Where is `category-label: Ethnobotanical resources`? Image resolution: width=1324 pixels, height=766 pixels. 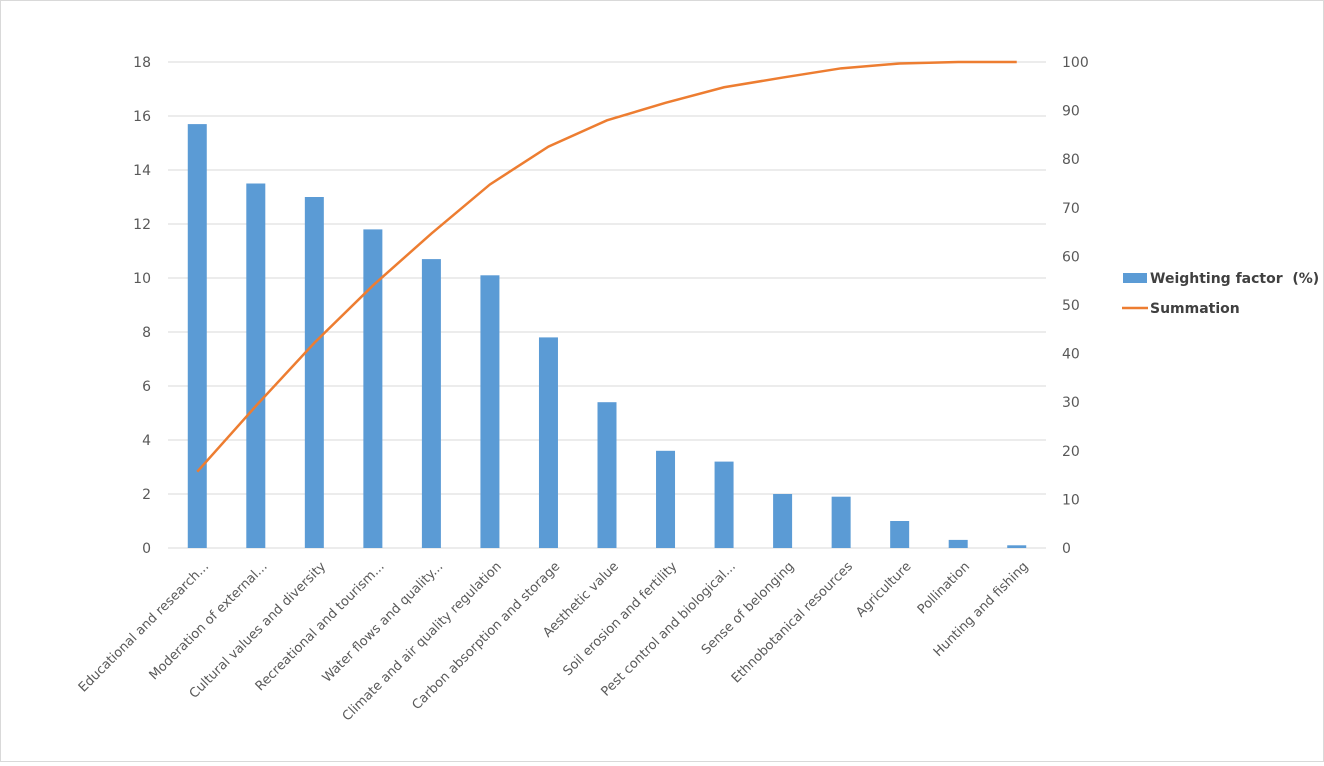
category-label: Ethnobotanical resources is located at coordinates (792, 622).